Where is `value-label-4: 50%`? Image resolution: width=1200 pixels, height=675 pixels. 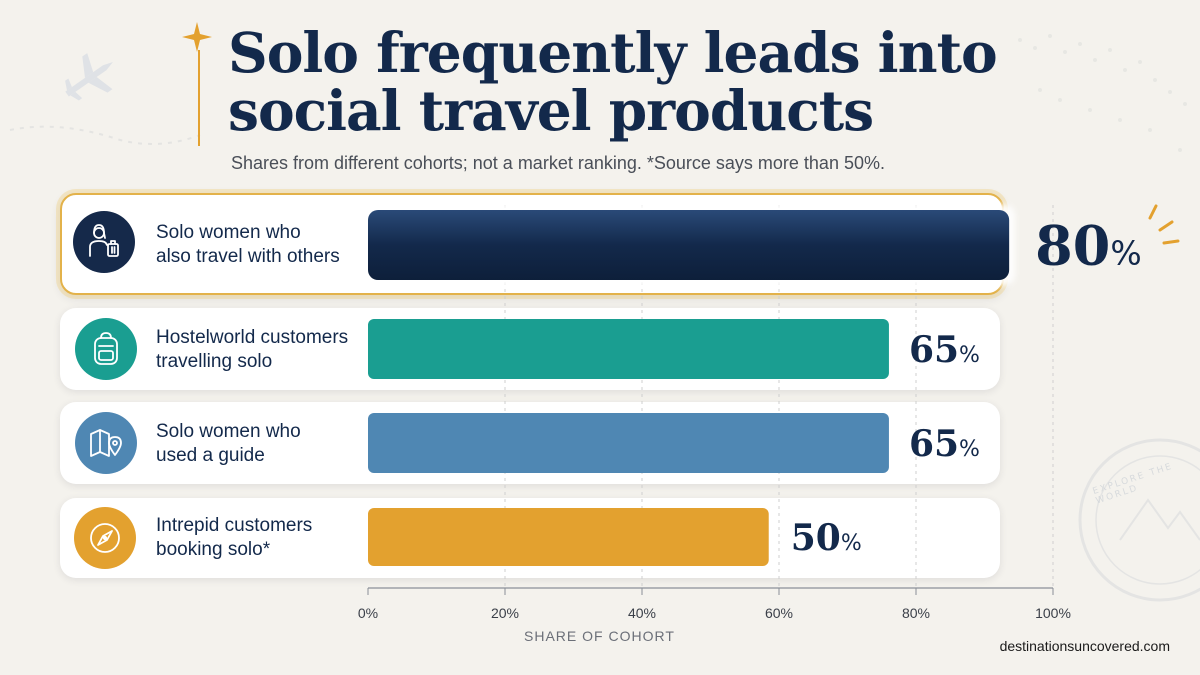 value-label-4: 50% is located at coordinates (826, 538).